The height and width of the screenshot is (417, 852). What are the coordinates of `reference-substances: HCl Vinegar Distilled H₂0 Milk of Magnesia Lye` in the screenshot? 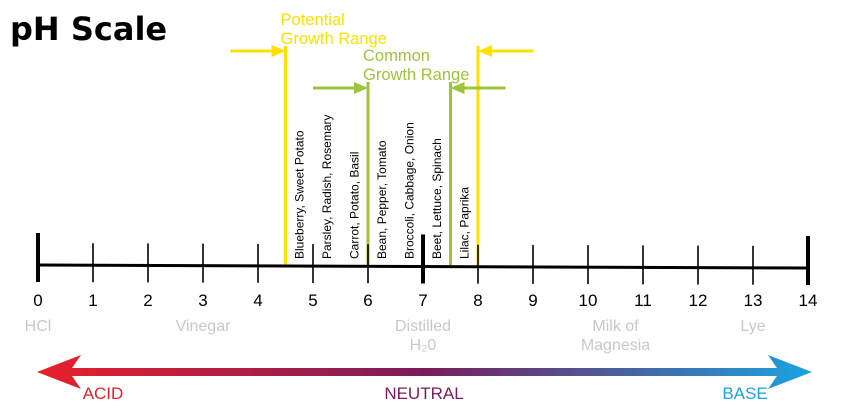 It's located at (395, 336).